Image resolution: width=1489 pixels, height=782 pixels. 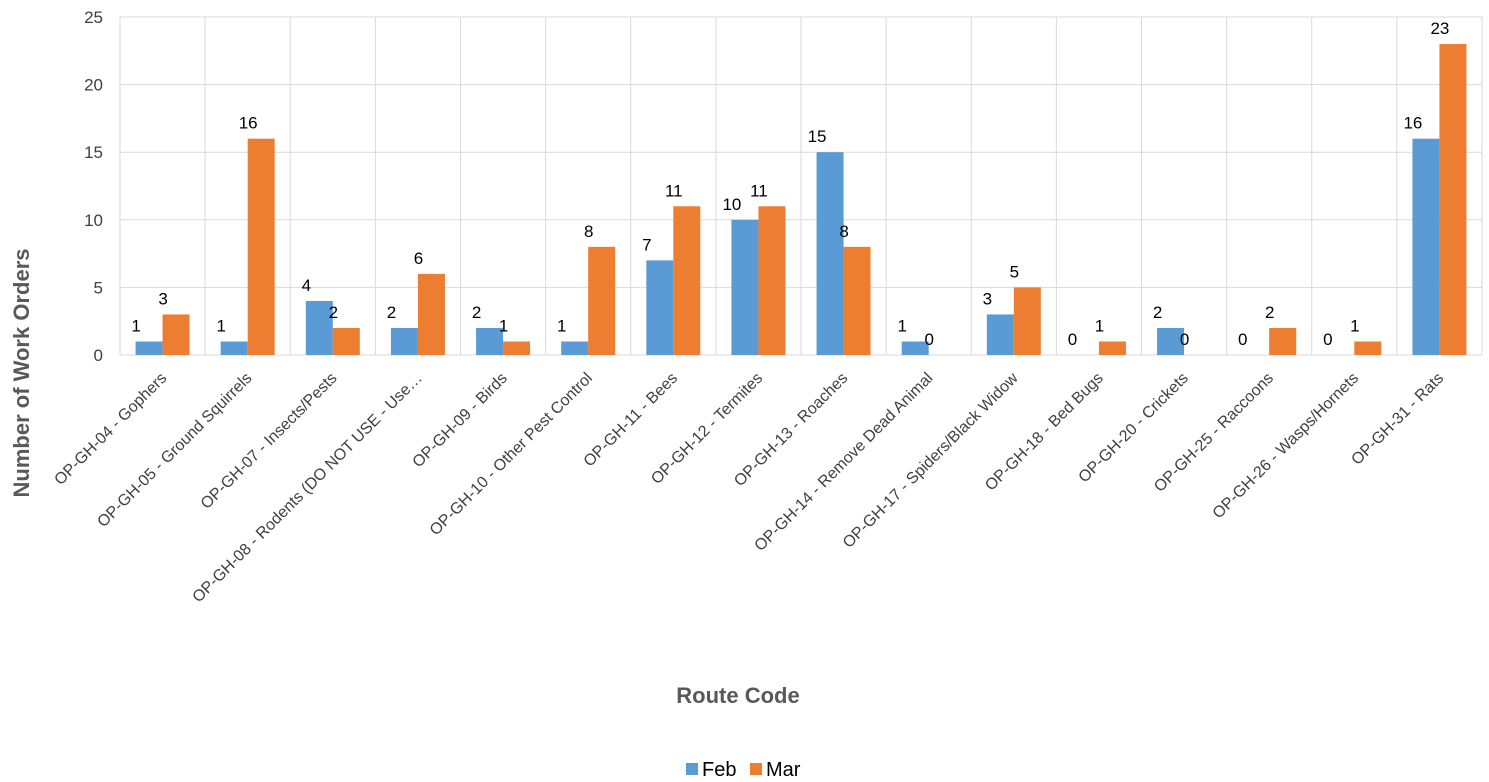 I want to click on y-tick-label: 20, so click(x=93, y=85).